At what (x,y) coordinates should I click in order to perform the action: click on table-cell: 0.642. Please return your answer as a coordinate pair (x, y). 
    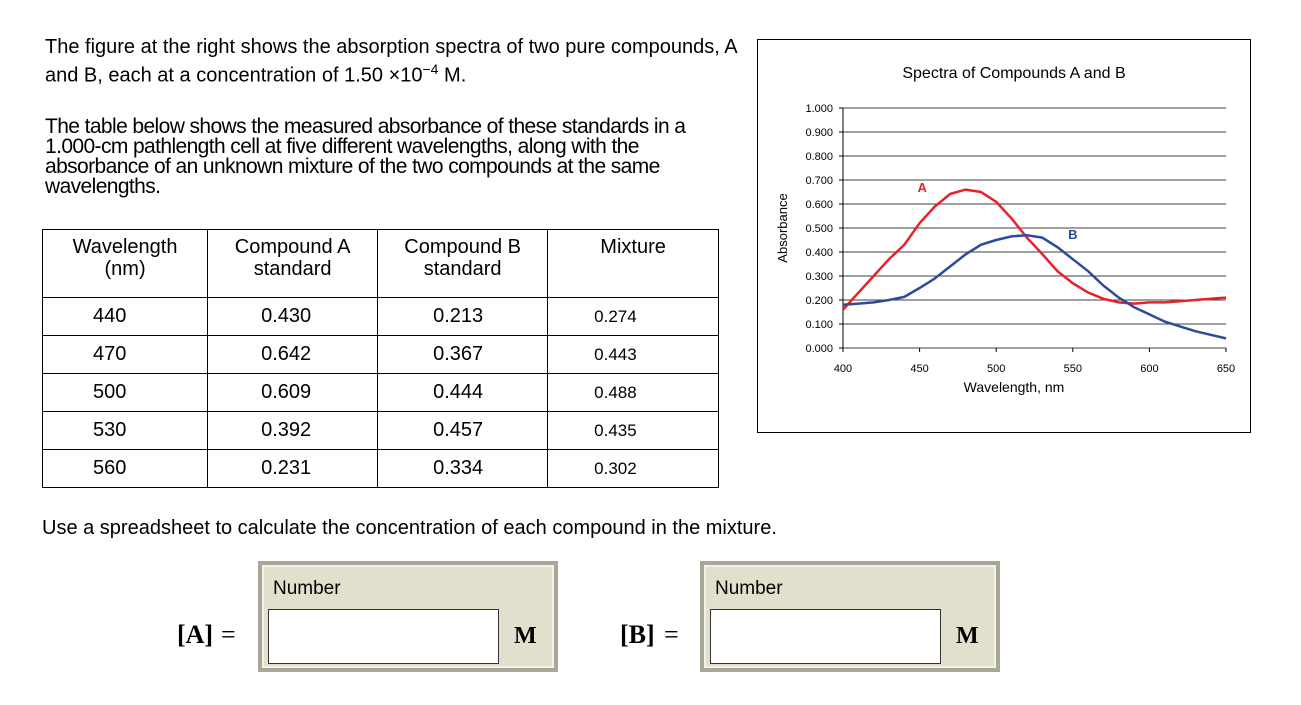
    Looking at the image, I should click on (293, 354).